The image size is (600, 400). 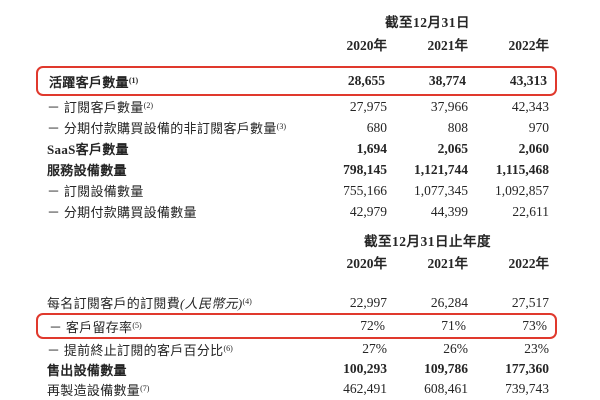 I want to click on footnote-marker: (3), so click(x=281, y=126).